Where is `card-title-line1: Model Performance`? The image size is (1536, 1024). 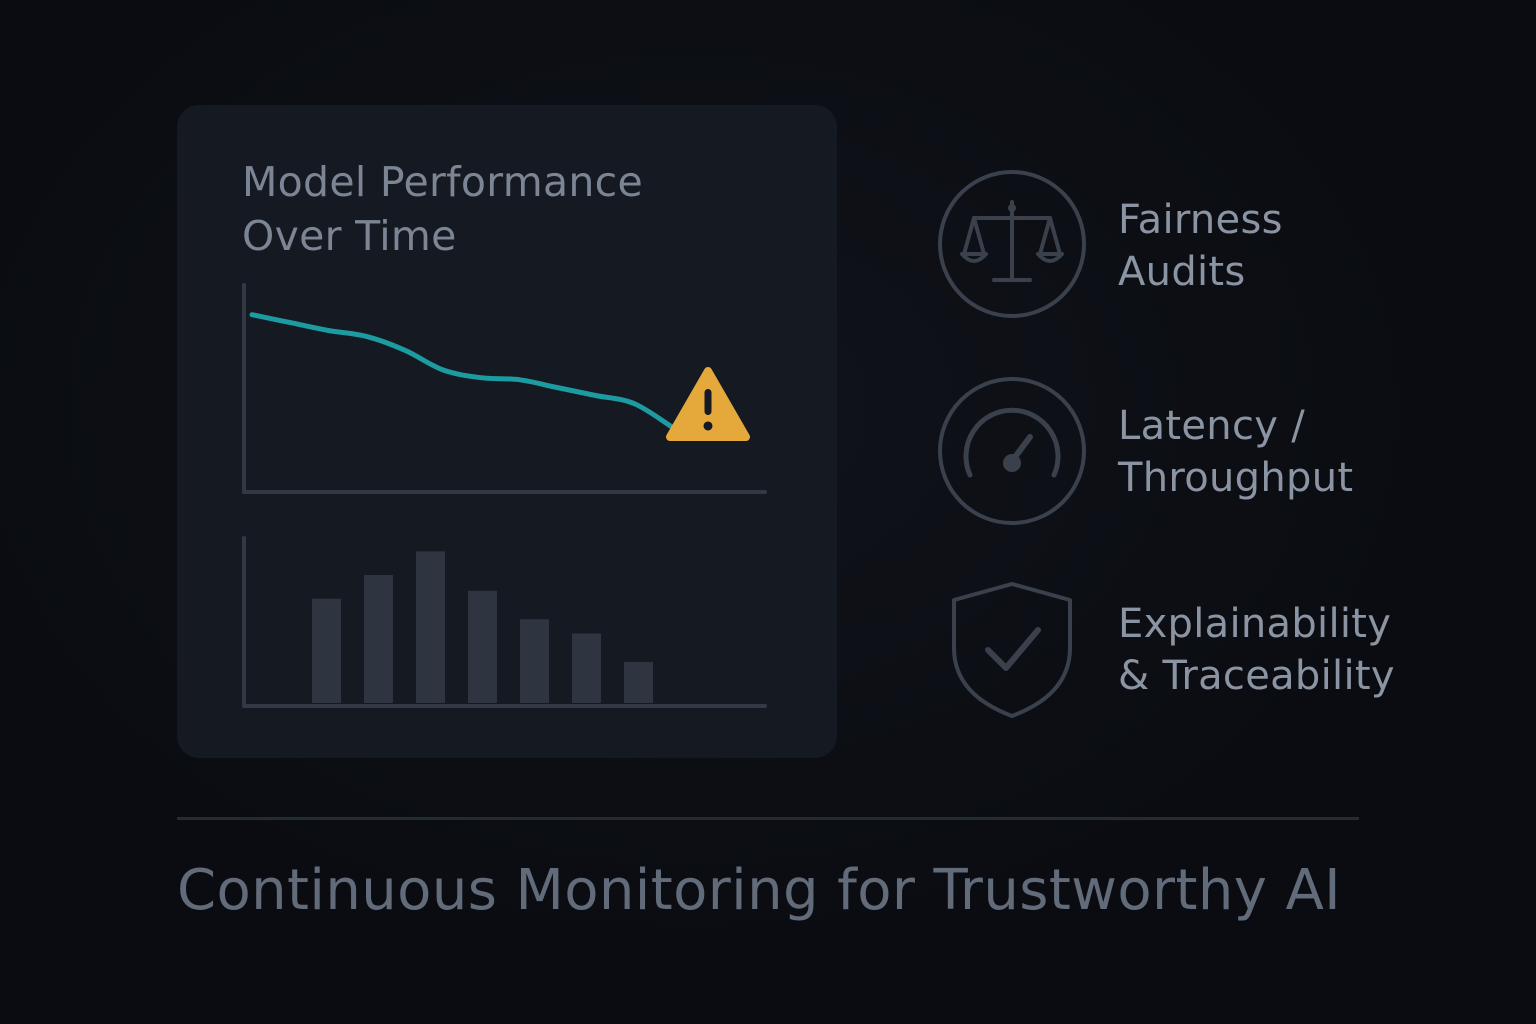 card-title-line1: Model Performance is located at coordinates (443, 182).